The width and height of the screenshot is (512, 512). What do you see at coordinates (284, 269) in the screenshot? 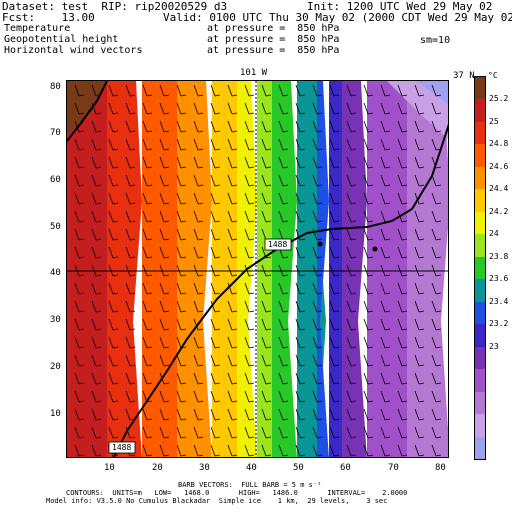
I see `temperature-band` at bounding box center [284, 269].